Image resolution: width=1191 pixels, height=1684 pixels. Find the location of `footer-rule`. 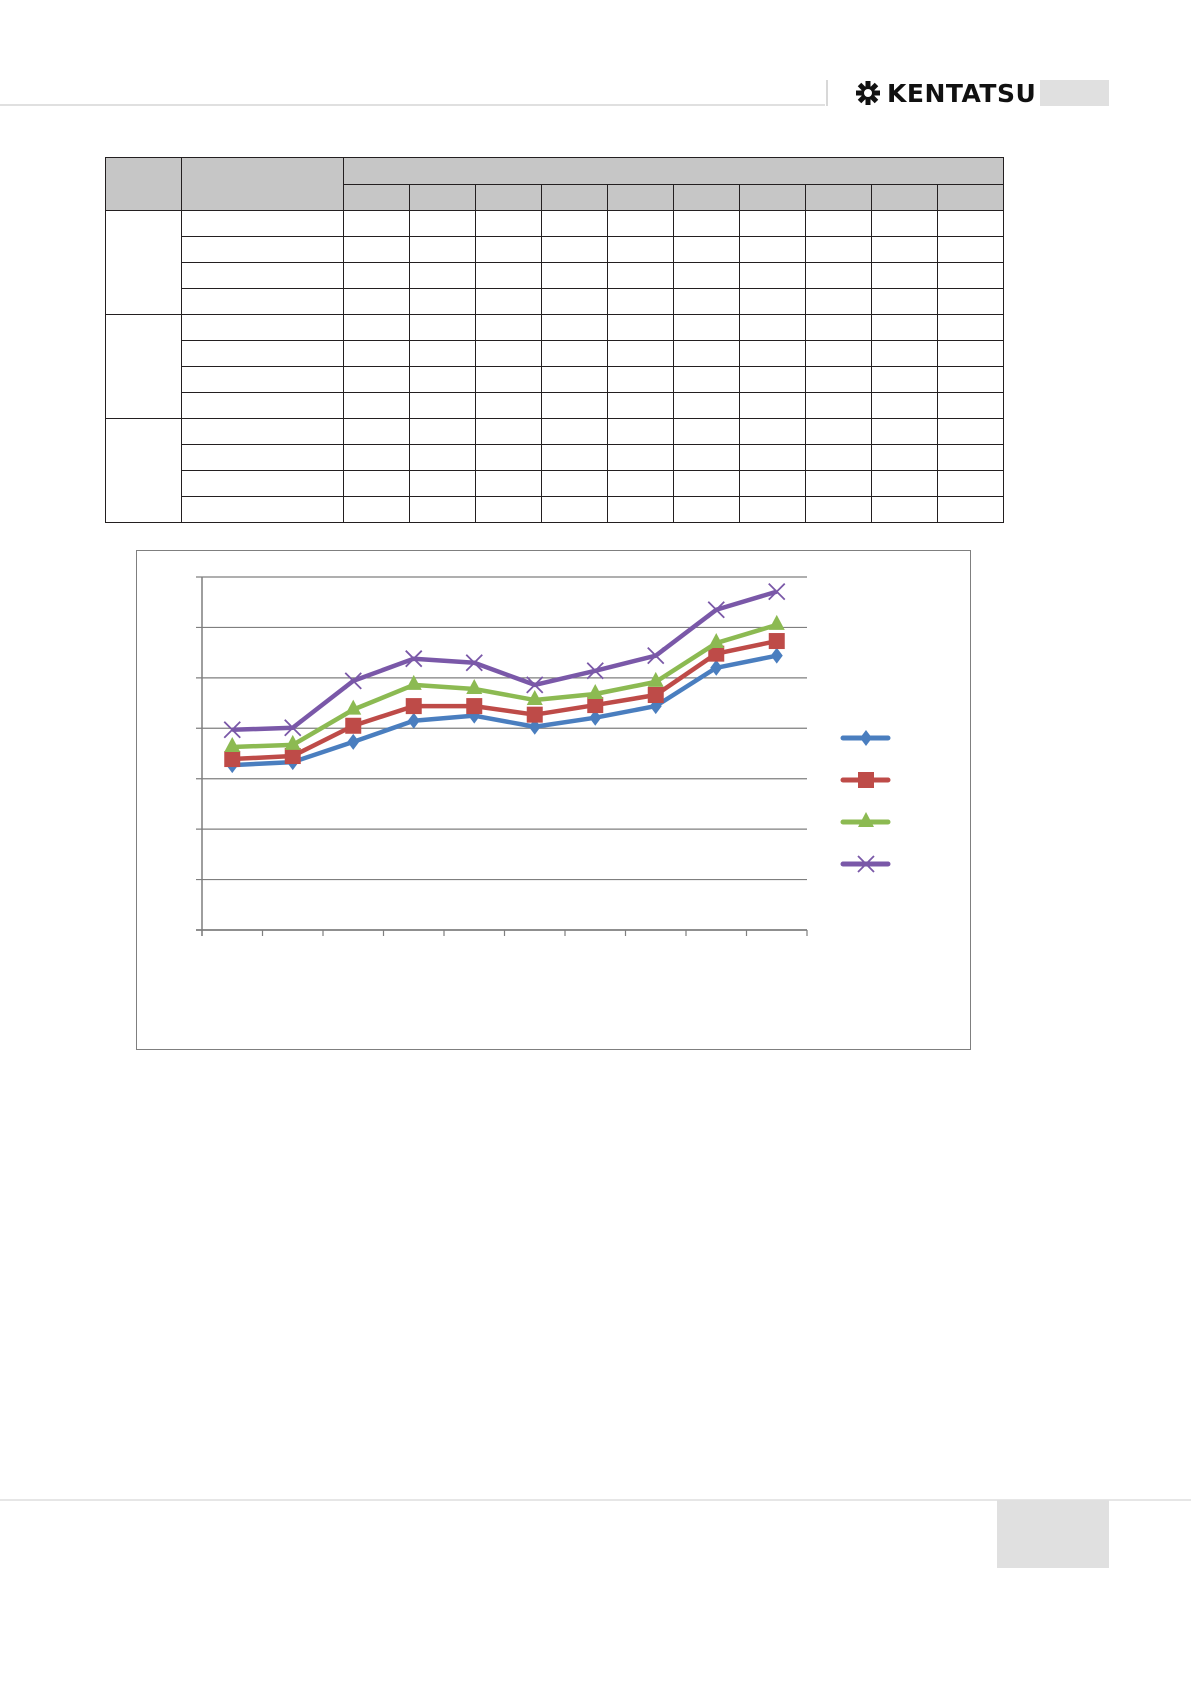

footer-rule is located at coordinates (595, 1500).